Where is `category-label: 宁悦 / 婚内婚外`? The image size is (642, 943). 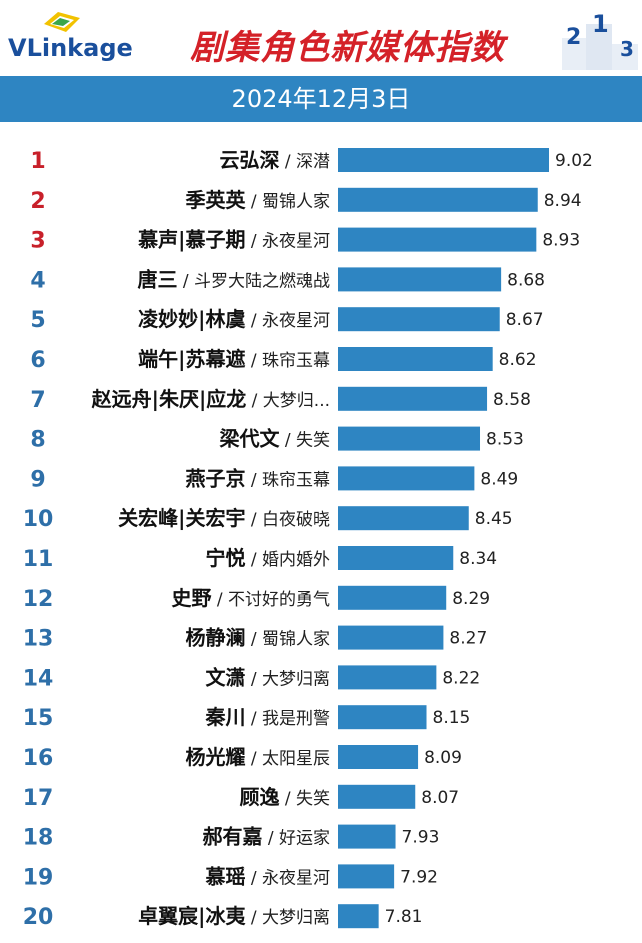 category-label: 宁悦 / 婚内婚外 is located at coordinates (267, 558).